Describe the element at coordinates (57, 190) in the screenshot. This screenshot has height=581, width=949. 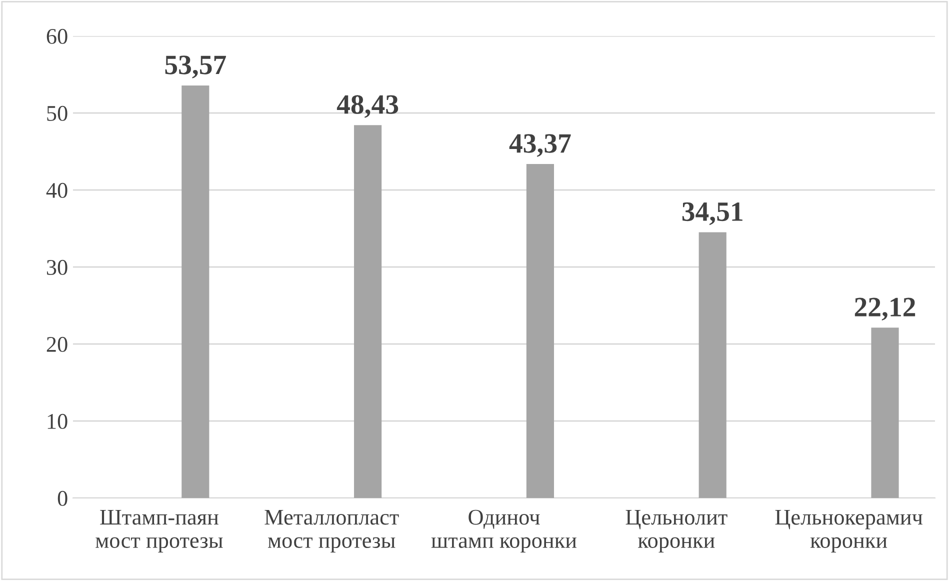
I see `y-tick-label: 40` at that location.